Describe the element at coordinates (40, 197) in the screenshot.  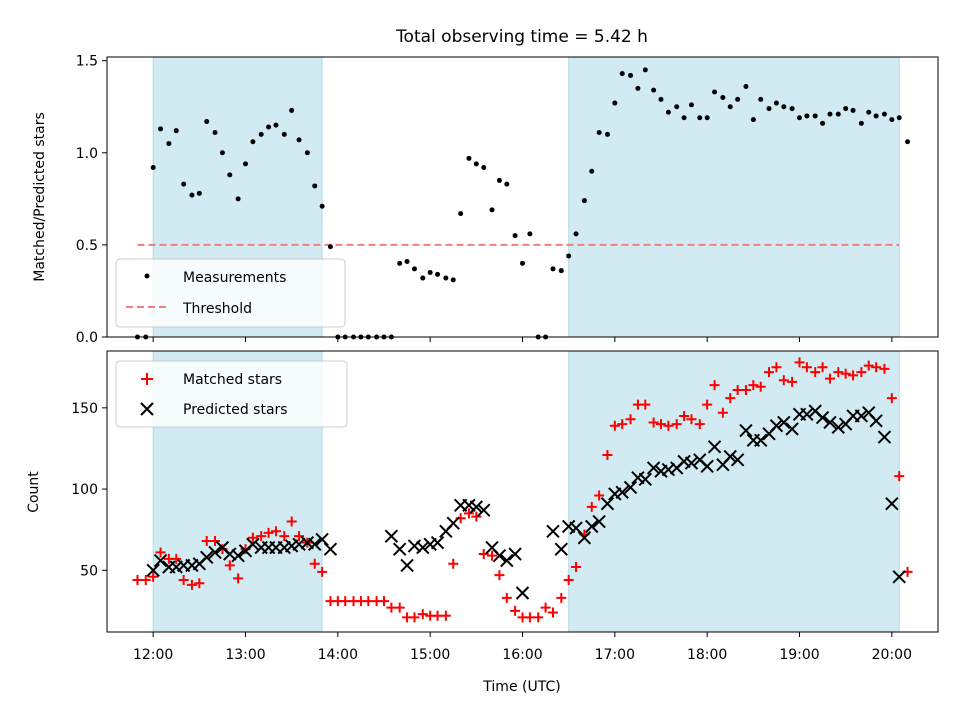
I see `top-y-axis-label: Matched/Predicted stars` at that location.